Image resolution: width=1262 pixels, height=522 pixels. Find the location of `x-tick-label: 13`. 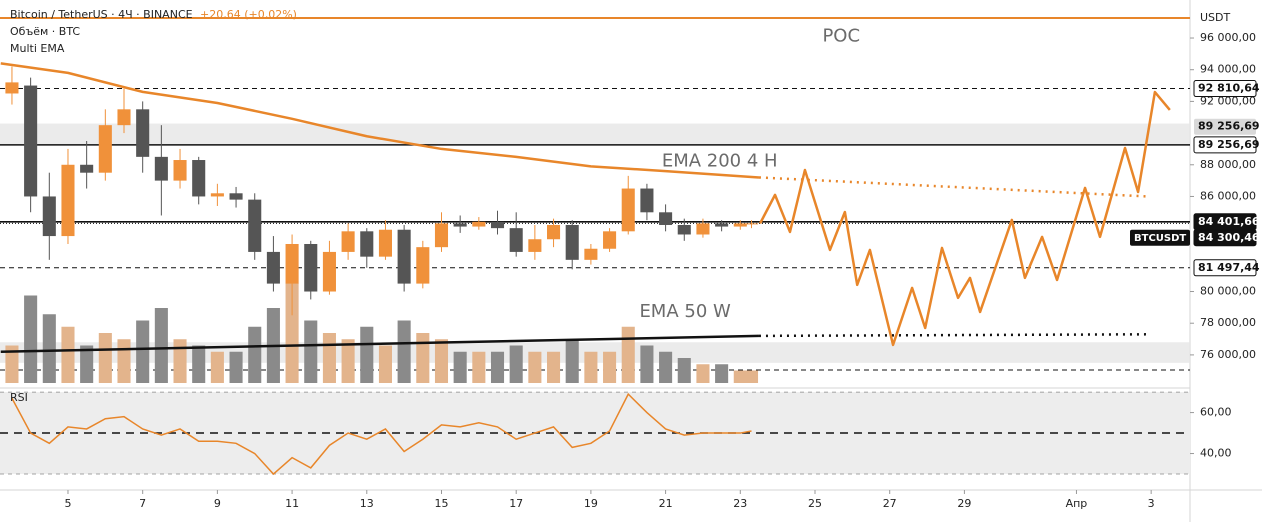

x-tick-label: 13 is located at coordinates (367, 503).